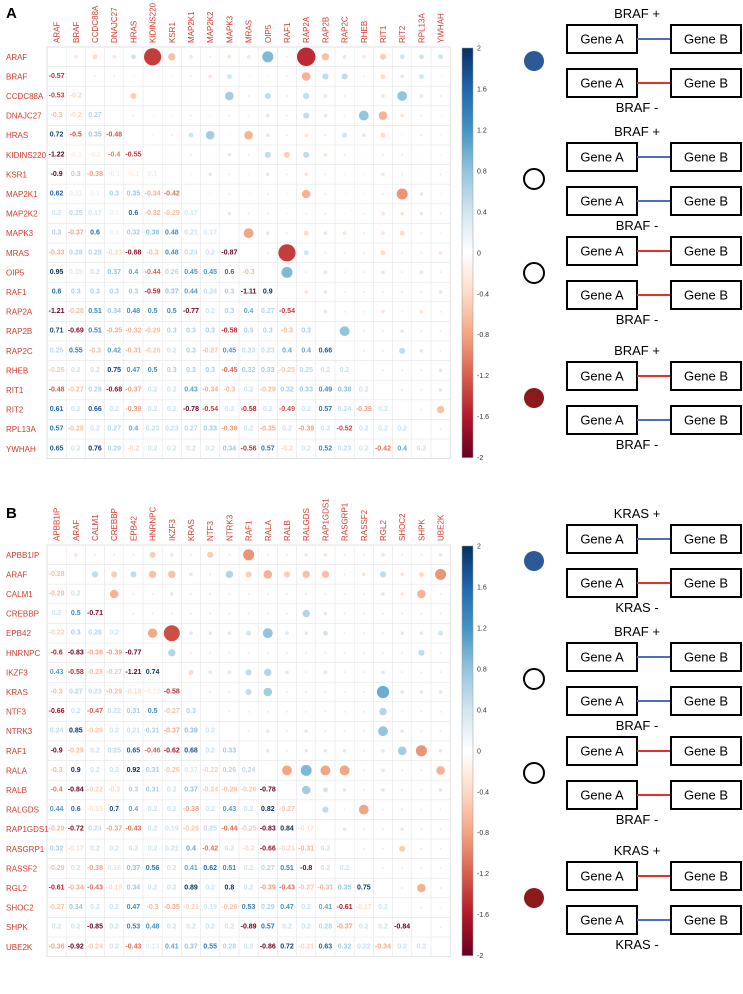 This screenshot has width=743, height=994. What do you see at coordinates (95, 174) in the screenshot?
I see `corr-value: -0.38` at bounding box center [95, 174].